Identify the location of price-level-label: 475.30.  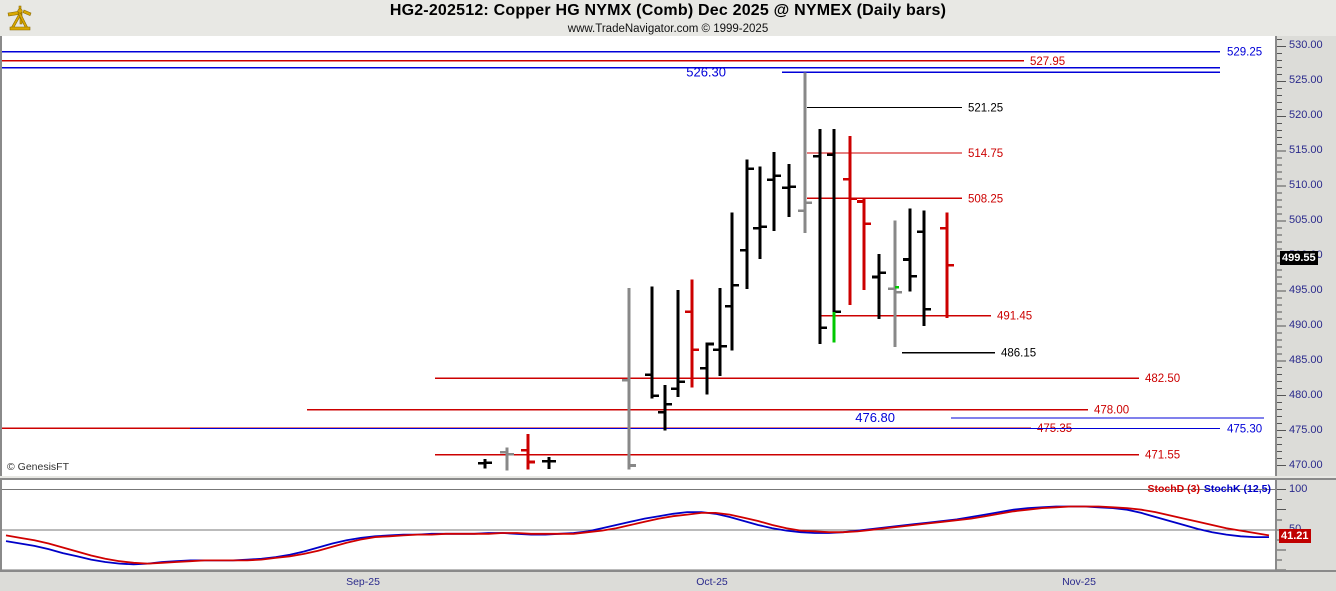
(1244, 430).